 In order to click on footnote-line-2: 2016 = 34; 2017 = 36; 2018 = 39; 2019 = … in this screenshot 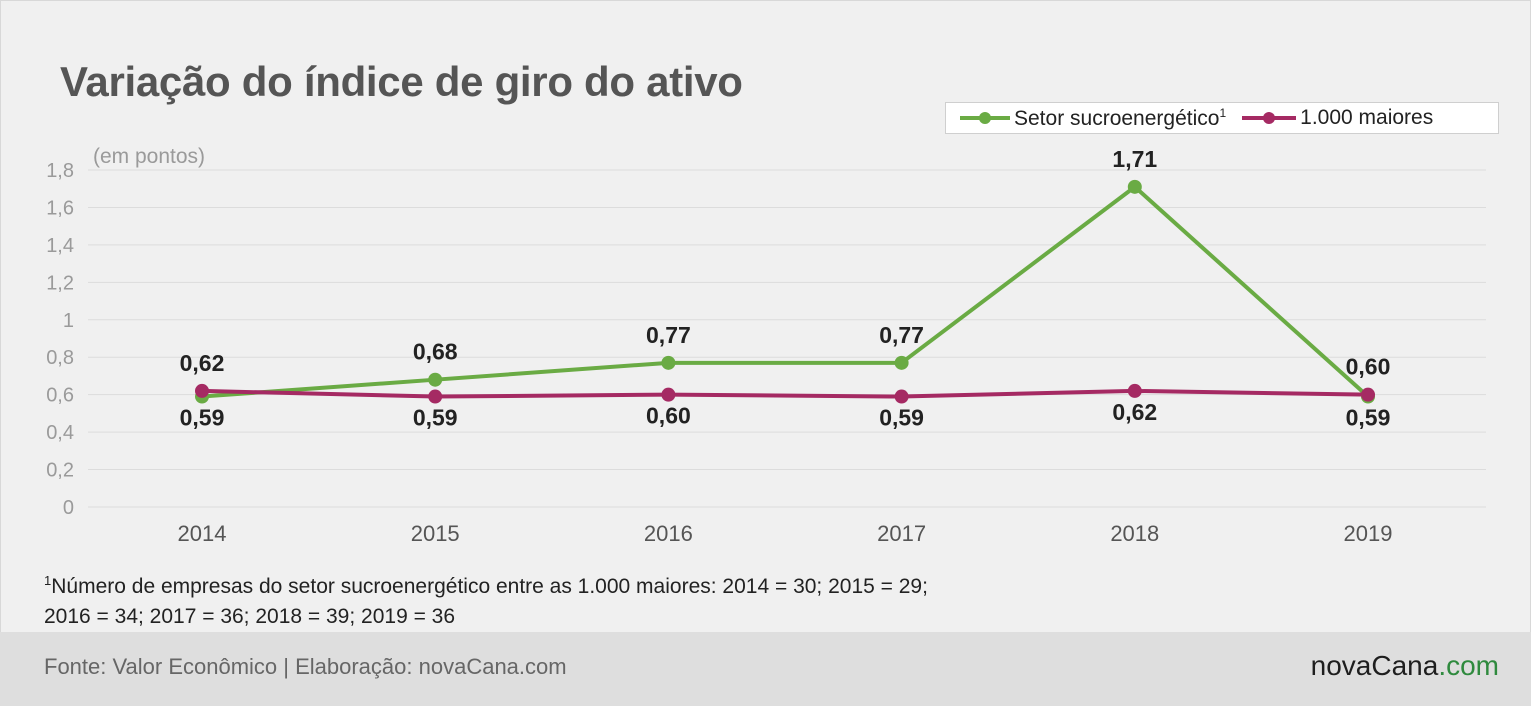, I will do `click(250, 616)`.